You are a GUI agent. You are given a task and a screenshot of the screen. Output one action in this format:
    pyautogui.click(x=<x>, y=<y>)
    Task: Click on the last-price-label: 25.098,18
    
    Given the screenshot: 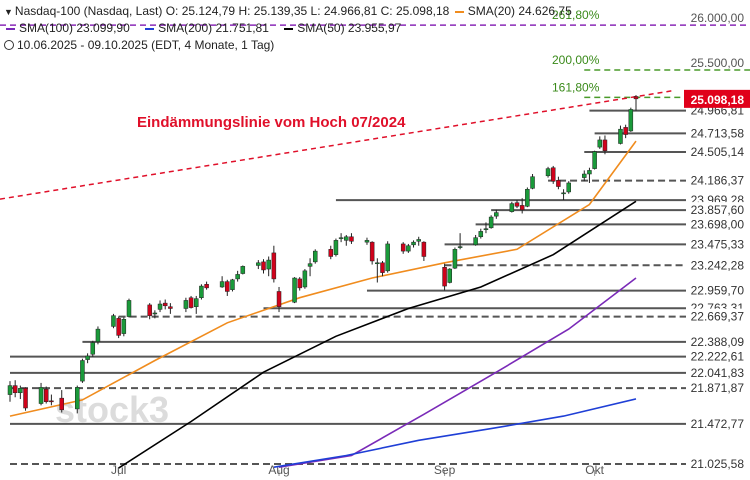 What is the action you would take?
    pyautogui.click(x=718, y=100)
    